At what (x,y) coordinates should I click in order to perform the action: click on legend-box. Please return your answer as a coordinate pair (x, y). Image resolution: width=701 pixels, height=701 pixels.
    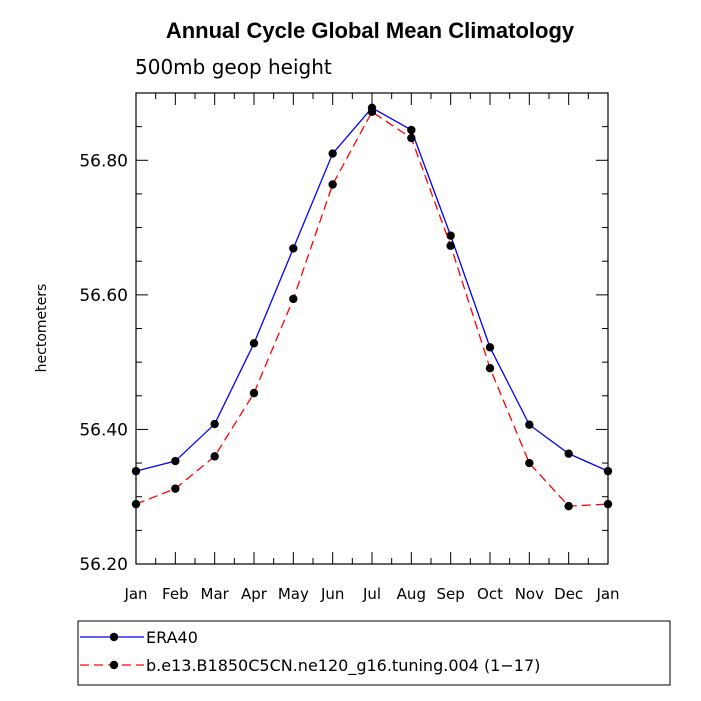
    Looking at the image, I should click on (374, 653).